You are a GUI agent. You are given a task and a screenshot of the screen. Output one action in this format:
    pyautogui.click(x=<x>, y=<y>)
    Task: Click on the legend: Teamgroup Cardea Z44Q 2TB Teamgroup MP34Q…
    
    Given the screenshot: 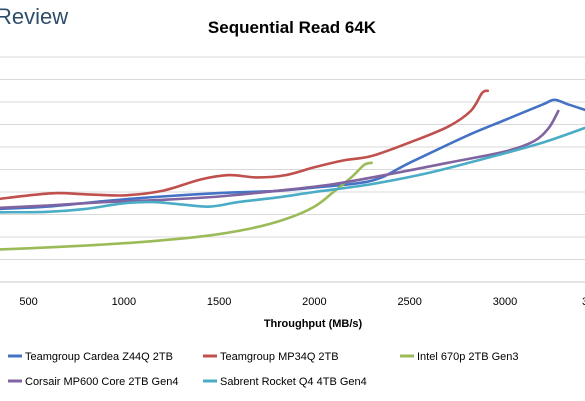 What is the action you would take?
    pyautogui.click(x=263, y=369)
    